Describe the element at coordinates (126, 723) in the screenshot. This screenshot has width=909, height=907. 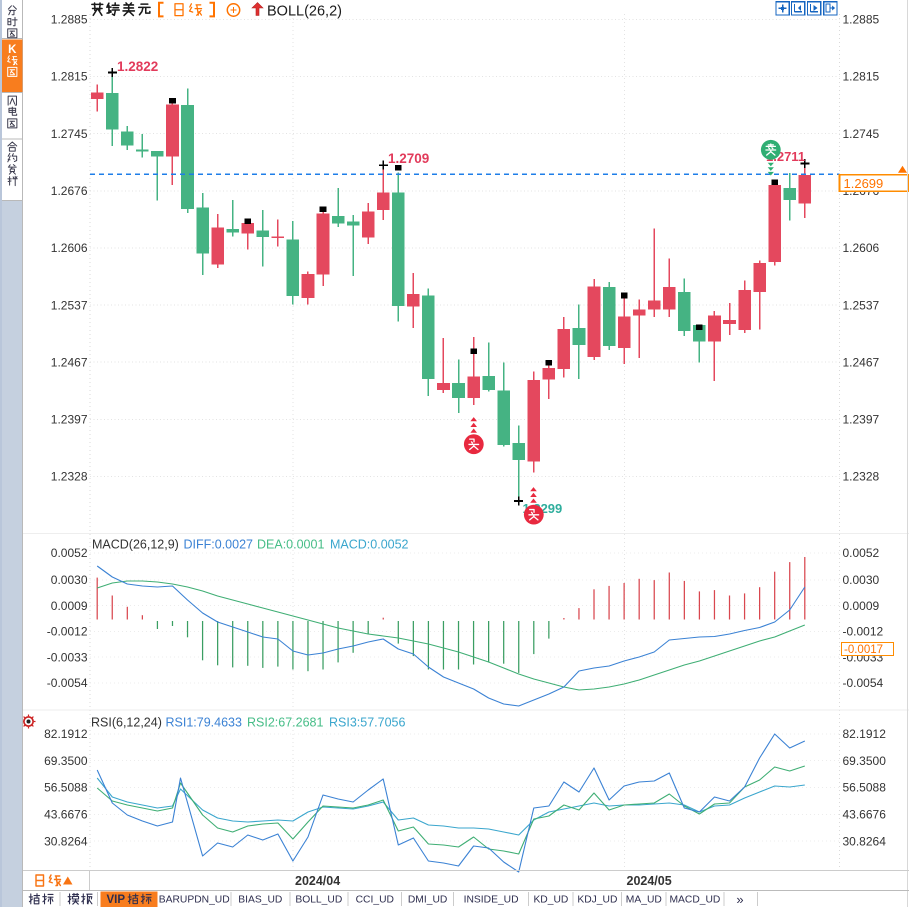
I see `svg-text: RSI(6,12,24)` at that location.